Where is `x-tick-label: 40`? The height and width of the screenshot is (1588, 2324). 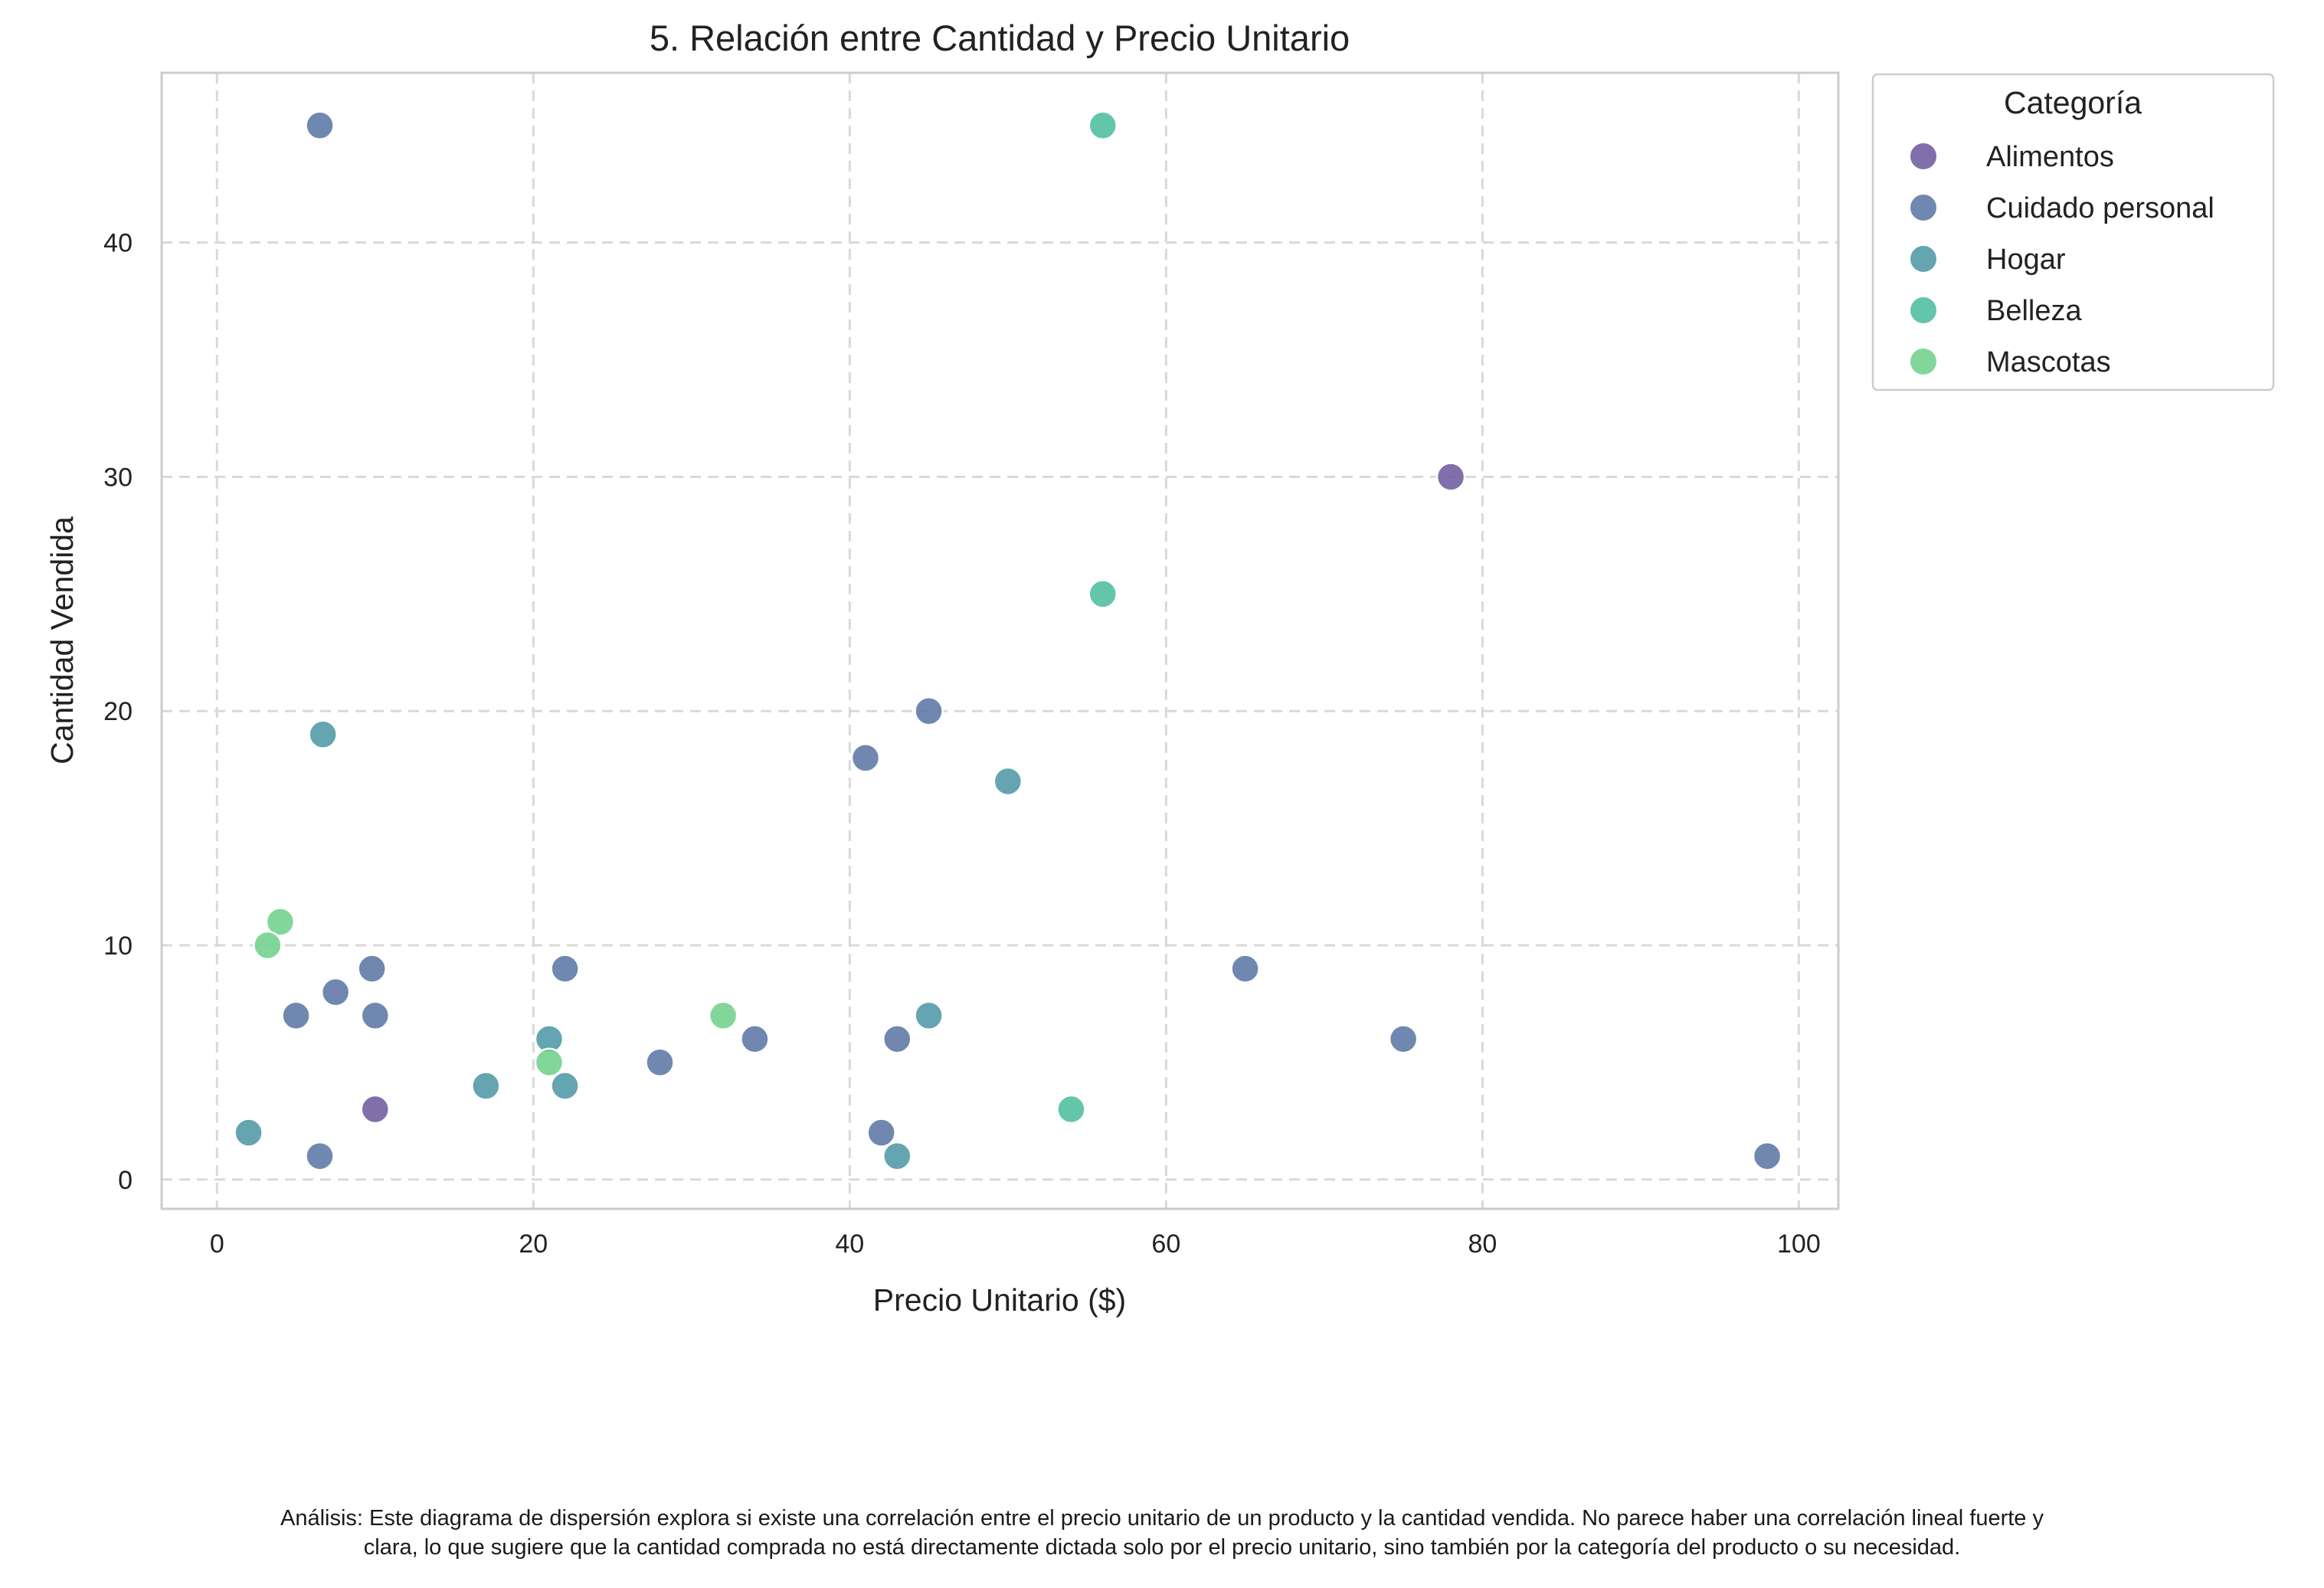
x-tick-label: 40 is located at coordinates (849, 1244).